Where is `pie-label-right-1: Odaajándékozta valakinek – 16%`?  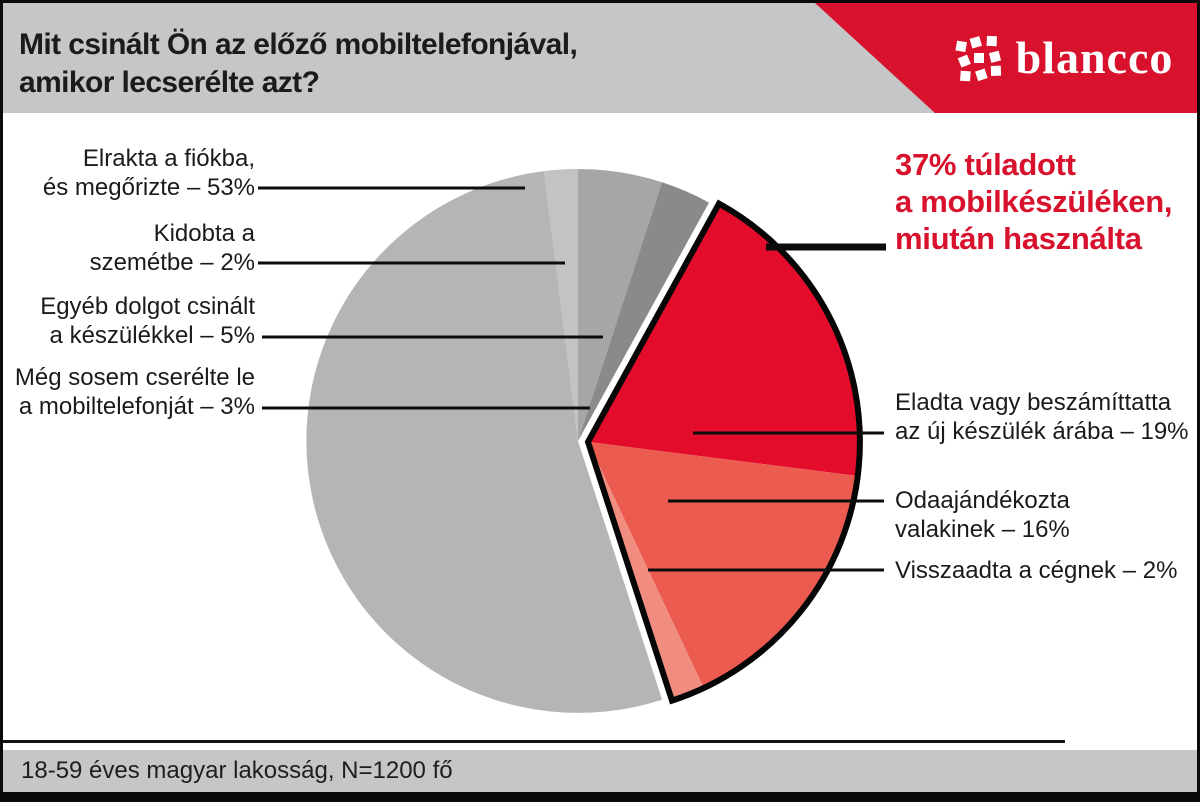
pie-label-right-1: Odaajándékozta valakinek – 16% is located at coordinates (982, 515).